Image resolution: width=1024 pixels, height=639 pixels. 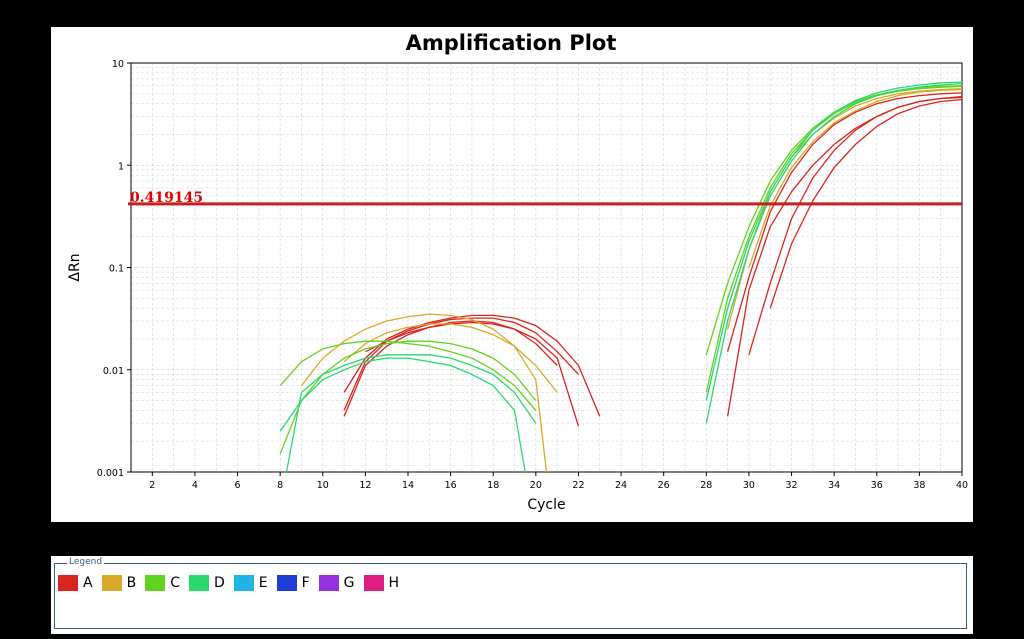 What do you see at coordinates (118, 64) in the screenshot?
I see `y-tick-label: 10` at bounding box center [118, 64].